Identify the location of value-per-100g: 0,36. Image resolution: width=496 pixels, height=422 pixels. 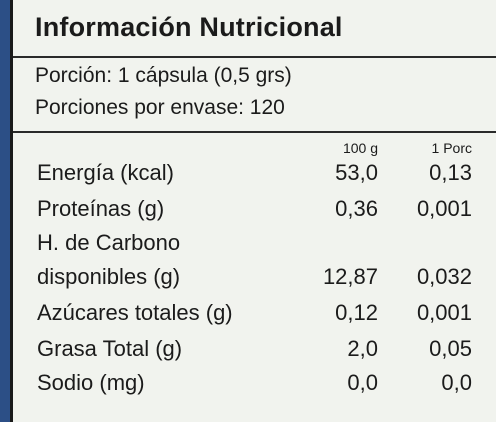
(356, 208).